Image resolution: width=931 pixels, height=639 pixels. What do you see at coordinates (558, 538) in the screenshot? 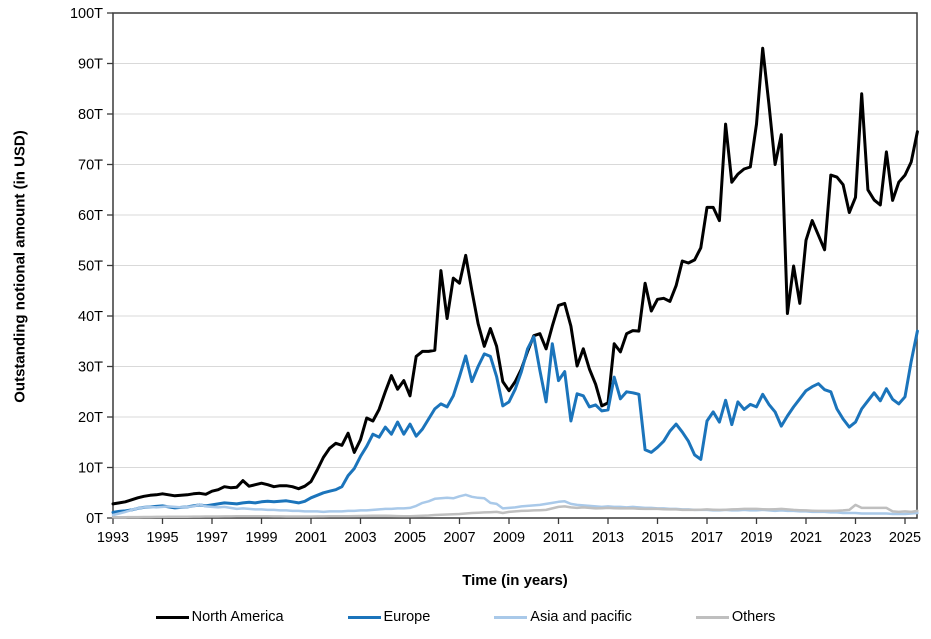
I see `x-tick-label: 2011` at bounding box center [558, 538].